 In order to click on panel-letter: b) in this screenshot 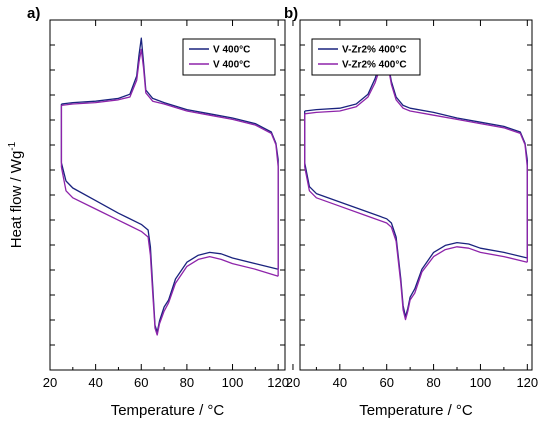, I will do `click(291, 13)`.